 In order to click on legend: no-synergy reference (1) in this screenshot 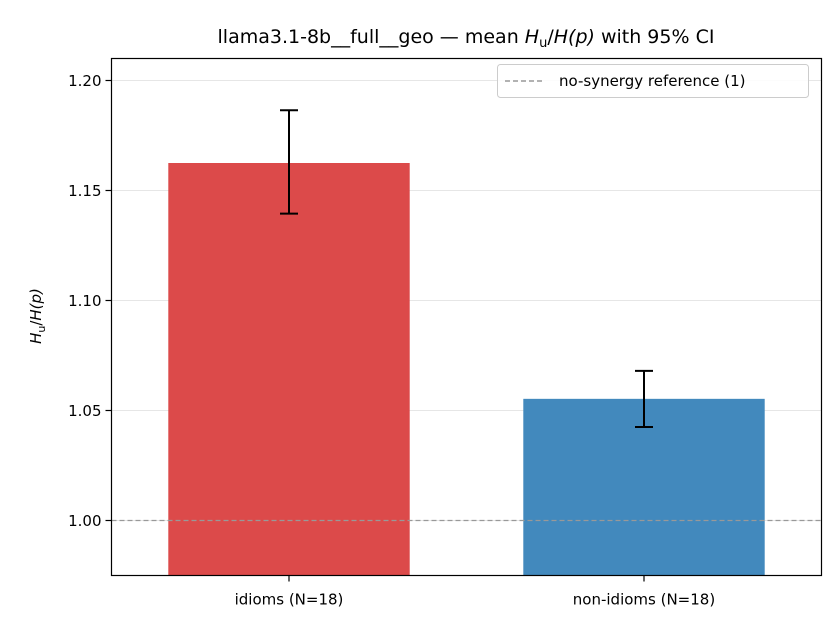, I will do `click(653, 81)`.